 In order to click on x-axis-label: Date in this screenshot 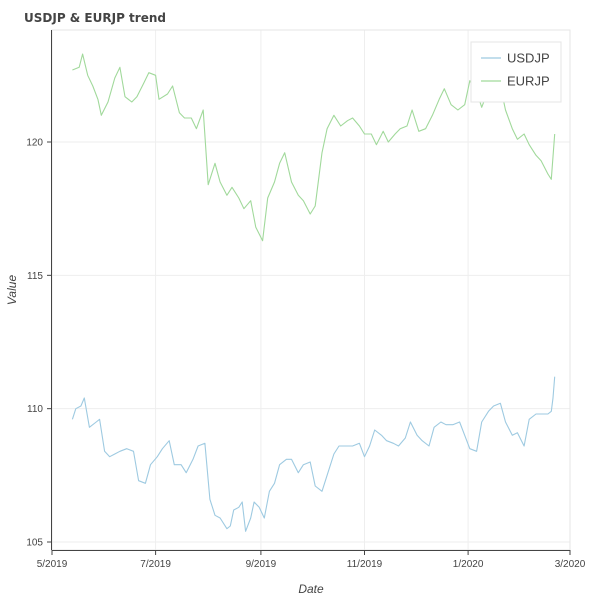, I will do `click(311, 589)`.